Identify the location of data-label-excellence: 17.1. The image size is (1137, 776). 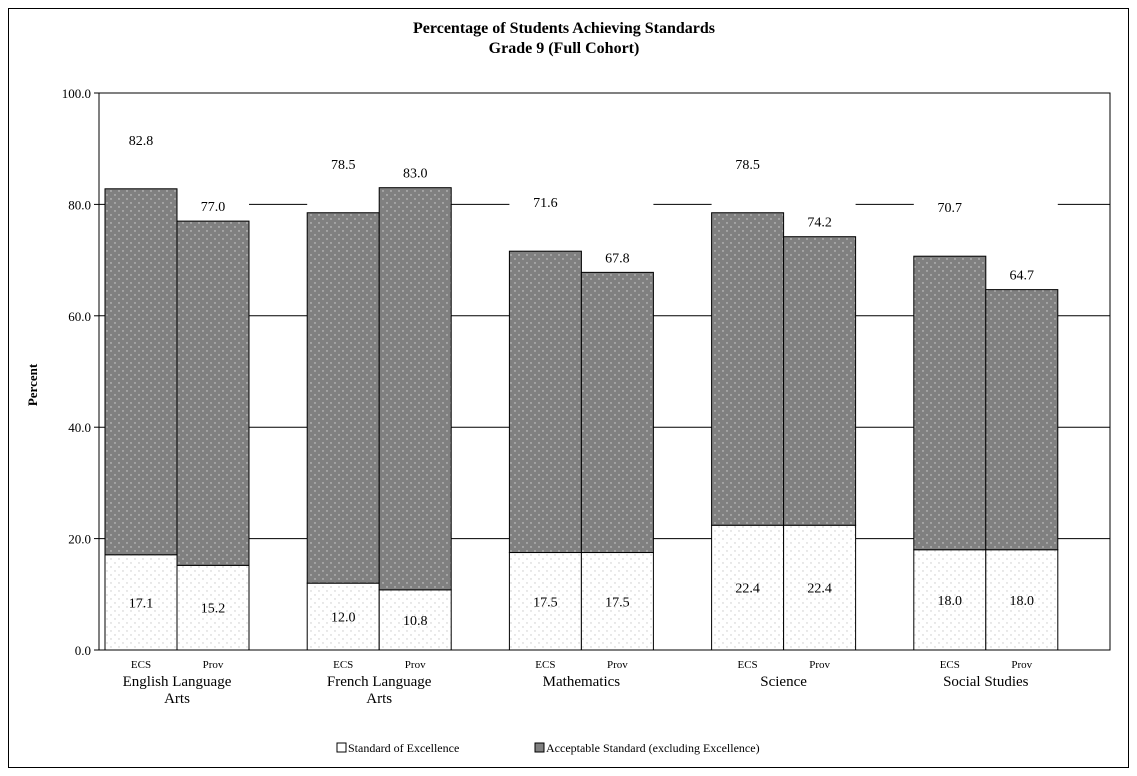
(141, 603).